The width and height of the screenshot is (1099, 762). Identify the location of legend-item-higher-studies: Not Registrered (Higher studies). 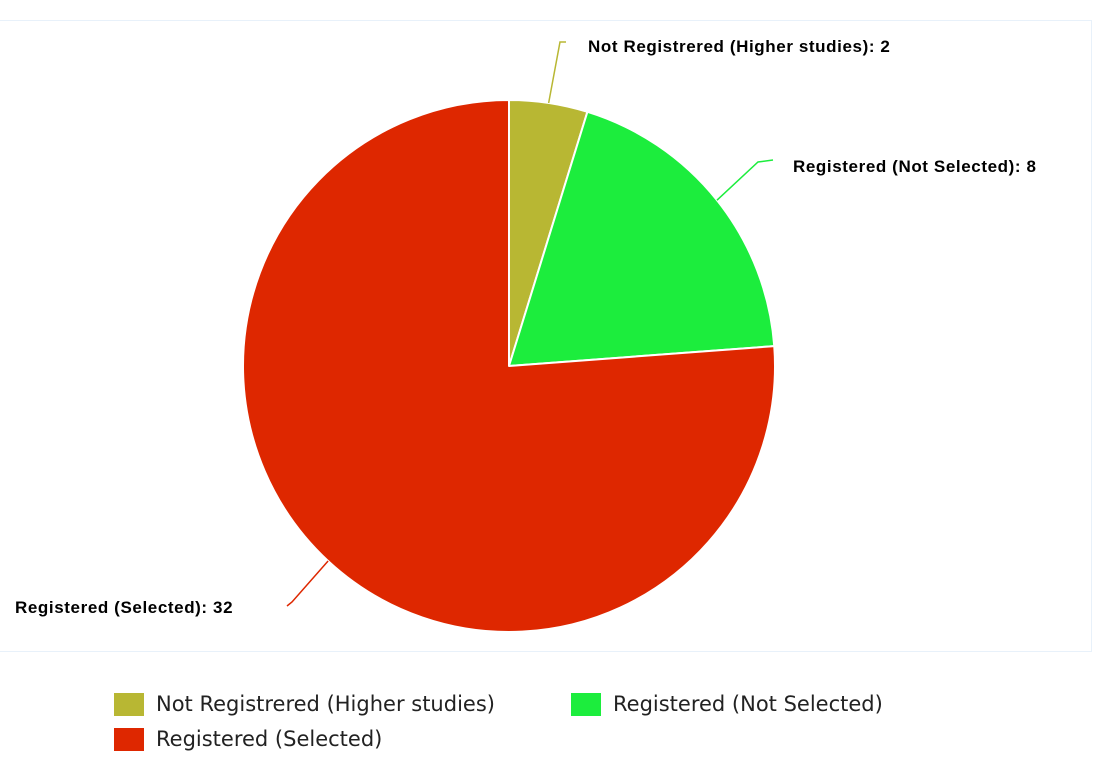
(304, 704).